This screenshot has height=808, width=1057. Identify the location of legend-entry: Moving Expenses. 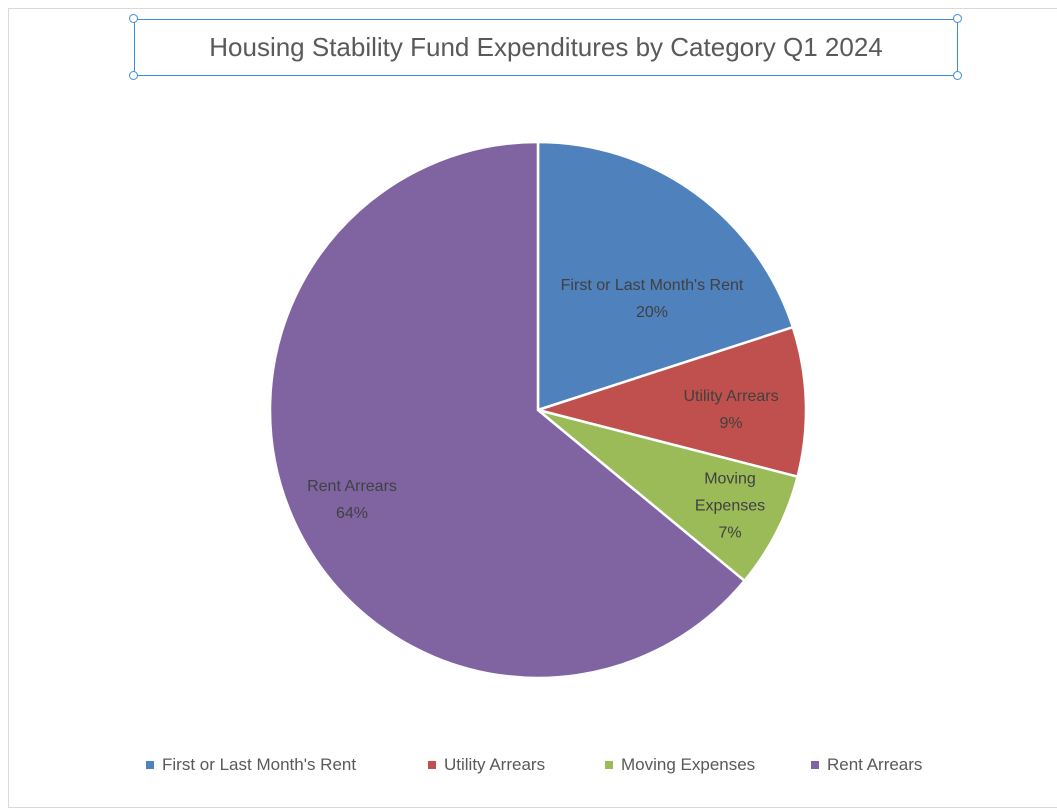
(680, 765).